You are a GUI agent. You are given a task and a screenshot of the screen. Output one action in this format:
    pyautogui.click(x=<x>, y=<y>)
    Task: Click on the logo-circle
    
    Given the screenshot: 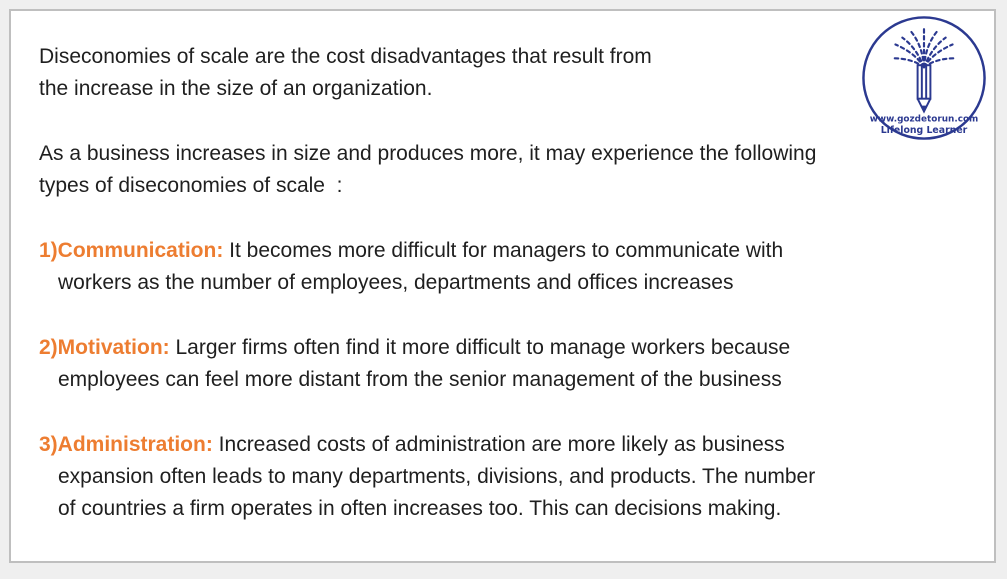 What is the action you would take?
    pyautogui.click(x=924, y=78)
    